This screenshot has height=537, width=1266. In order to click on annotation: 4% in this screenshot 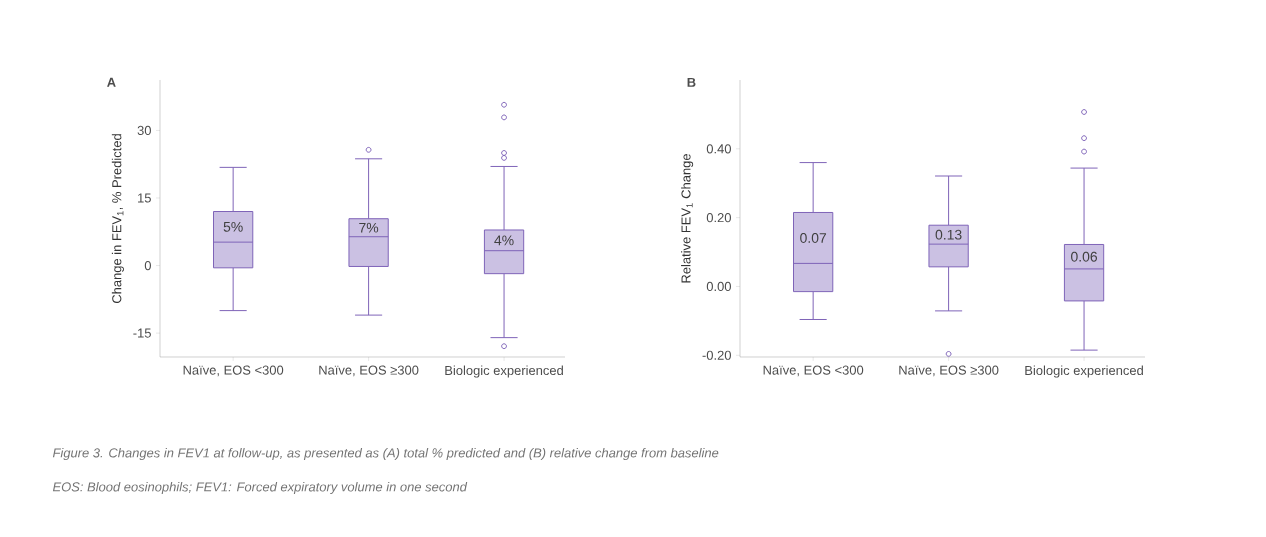, I will do `click(504, 240)`.